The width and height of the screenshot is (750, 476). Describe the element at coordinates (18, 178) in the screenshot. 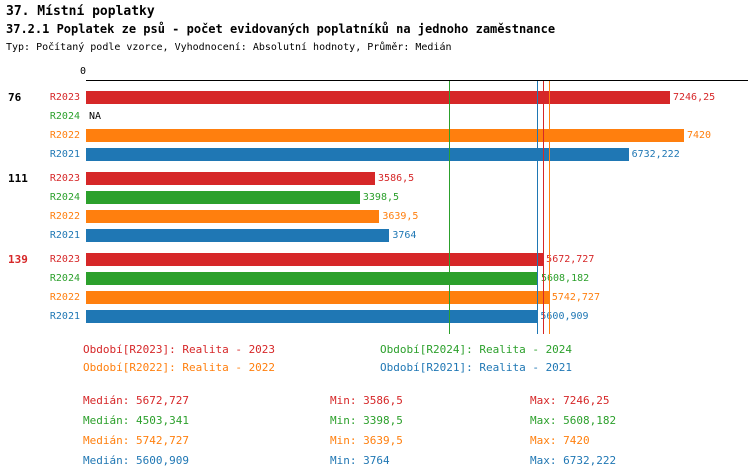

I see `group-label: 111` at that location.